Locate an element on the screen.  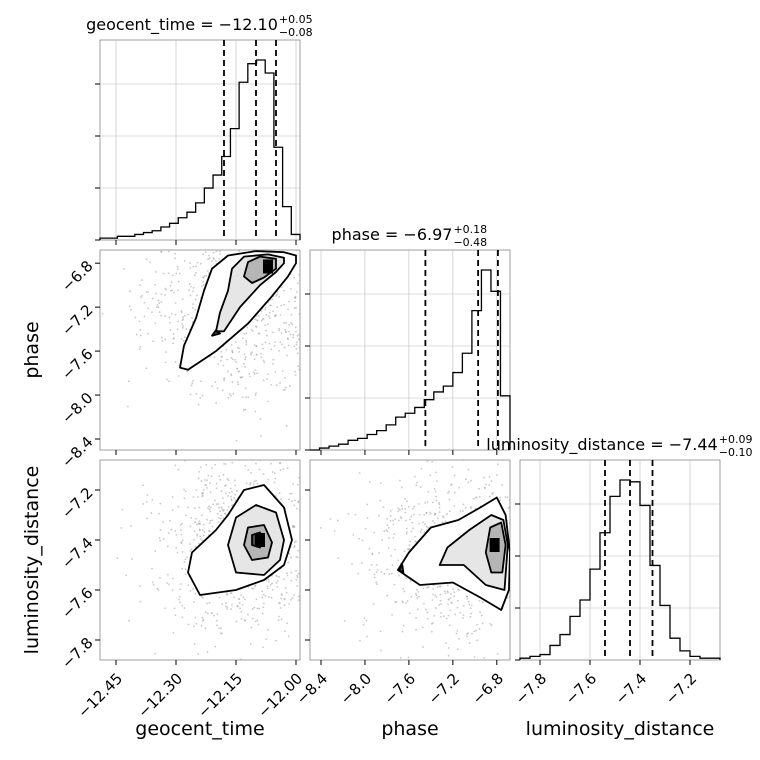
contour-line is located at coordinates (473, 552).